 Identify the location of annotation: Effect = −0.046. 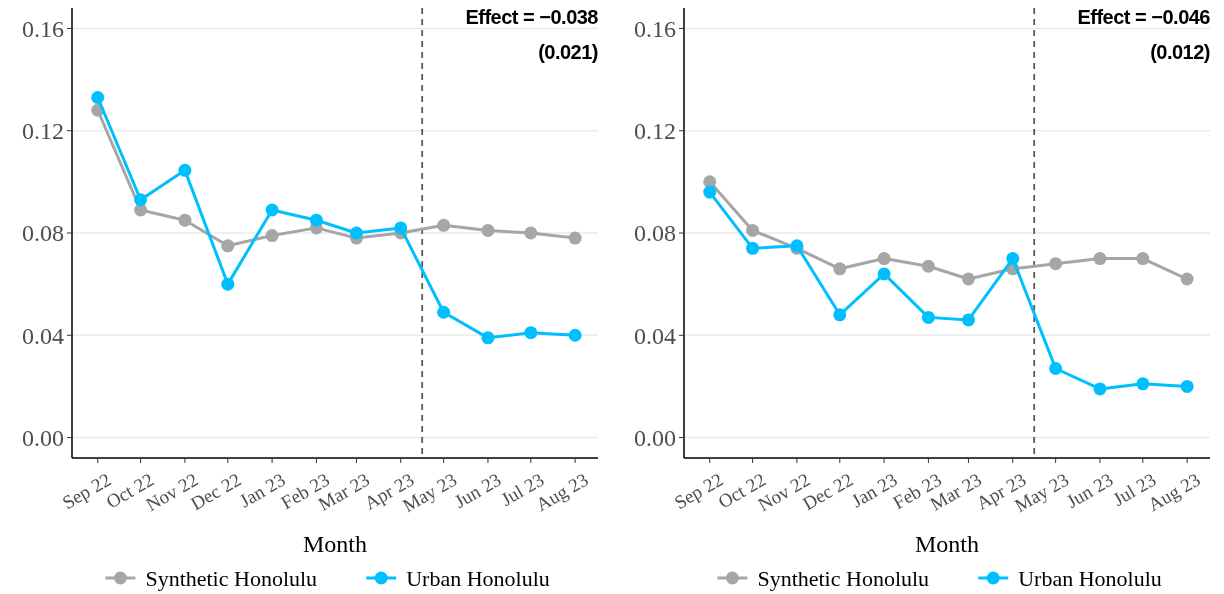
(1144, 17).